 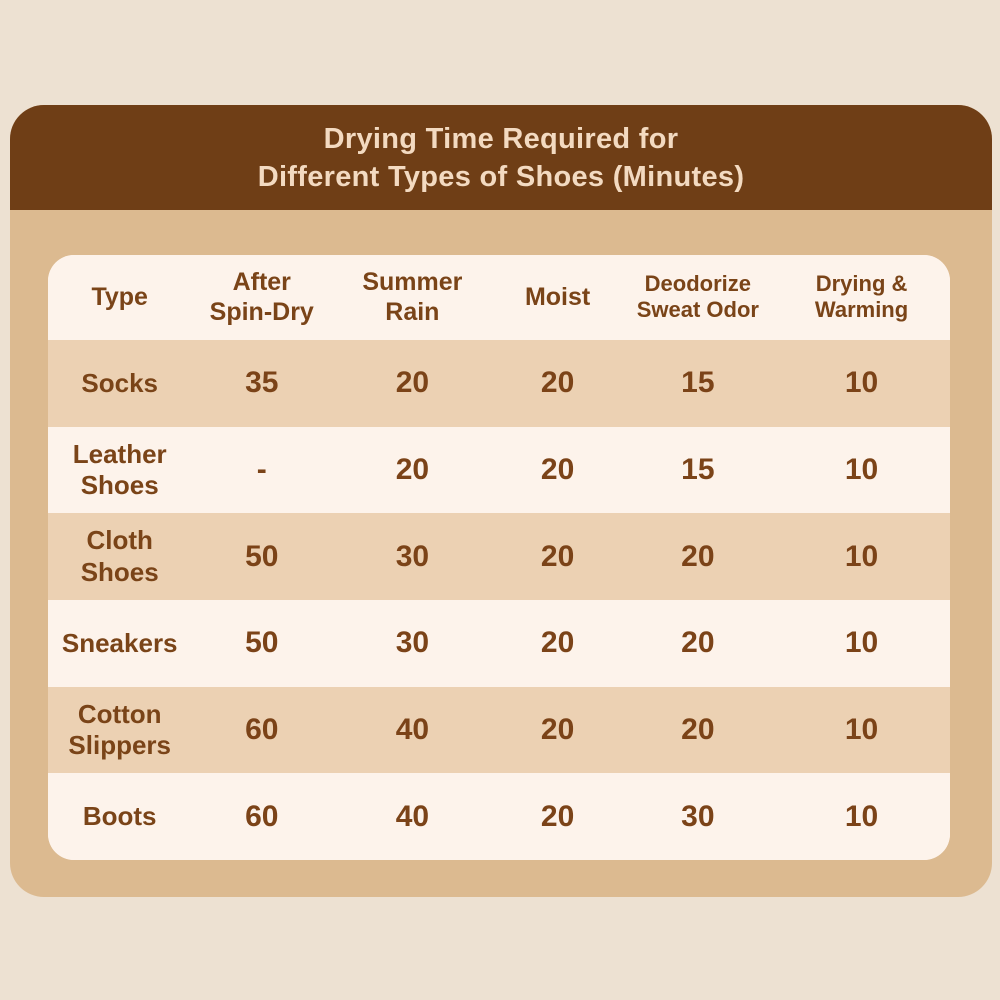 I want to click on table-row-sneakers: Sneakers 50 30 20 20 10, so click(x=499, y=643).